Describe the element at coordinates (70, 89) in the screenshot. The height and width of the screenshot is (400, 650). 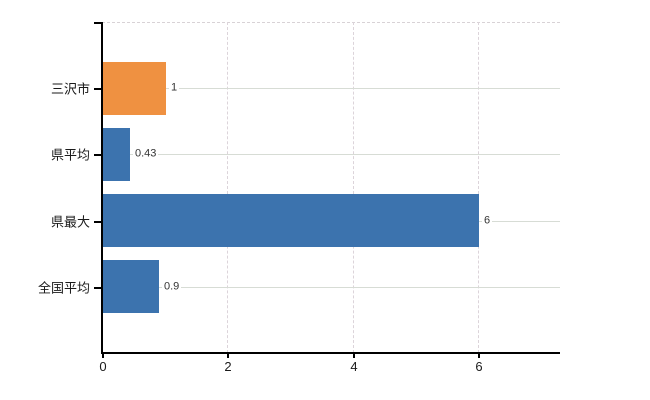
I see `category-label-0: 三沢市` at that location.